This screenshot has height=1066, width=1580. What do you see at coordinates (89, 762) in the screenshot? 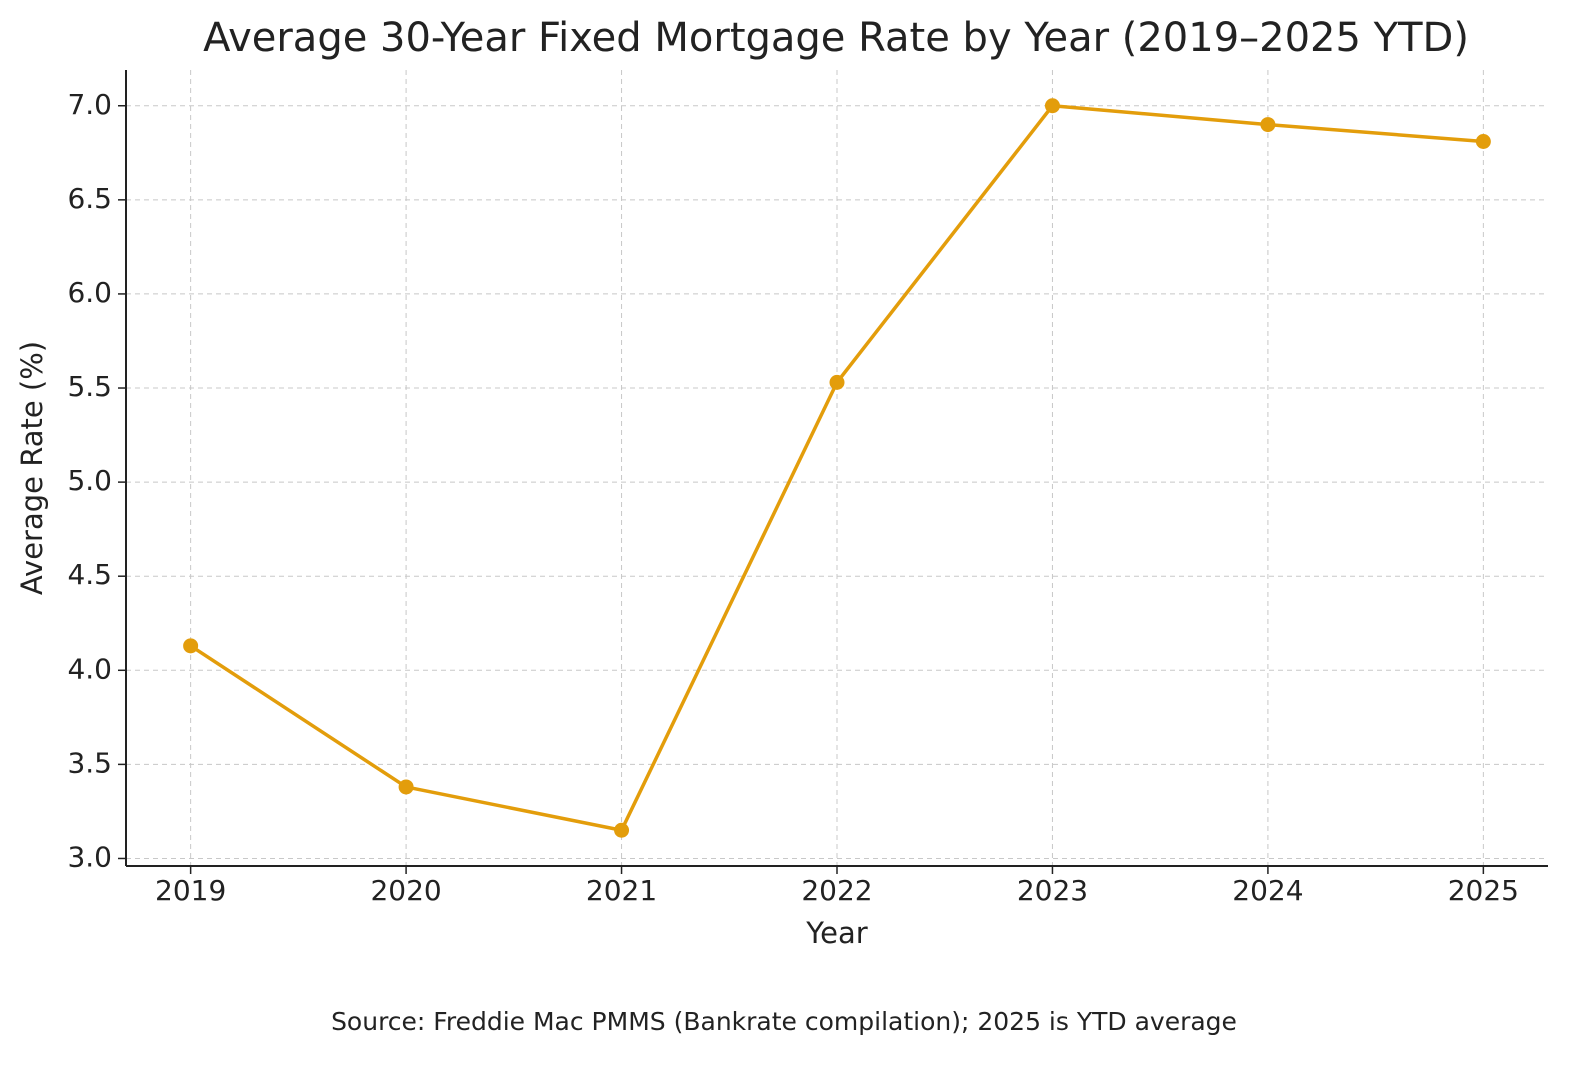
I see `y-tick-label: 3.5` at bounding box center [89, 762].